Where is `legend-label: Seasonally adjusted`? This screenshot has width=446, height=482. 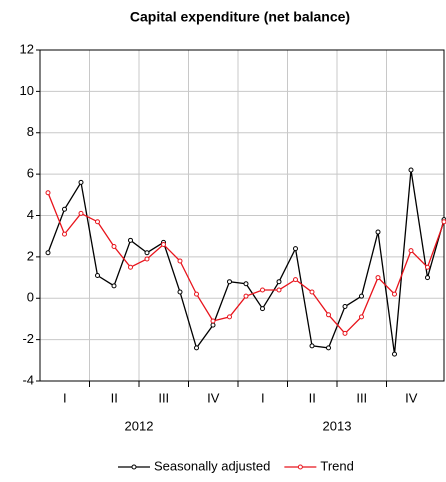
legend-label: Seasonally adjusted is located at coordinates (212, 465).